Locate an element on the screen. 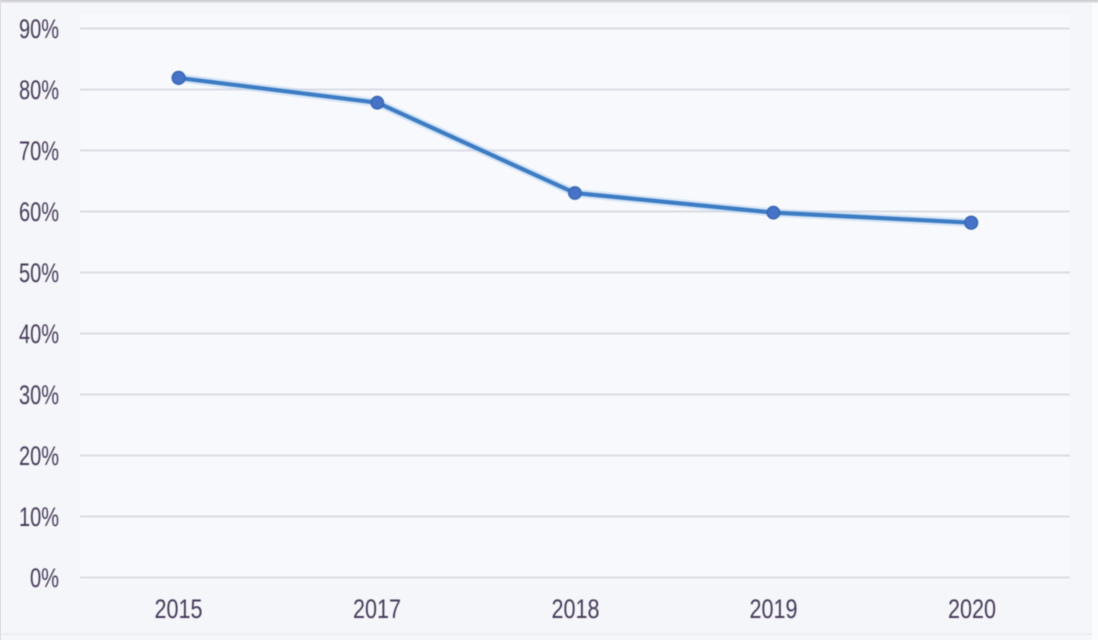 The width and height of the screenshot is (1098, 640). svg-text: 2019 is located at coordinates (774, 609).